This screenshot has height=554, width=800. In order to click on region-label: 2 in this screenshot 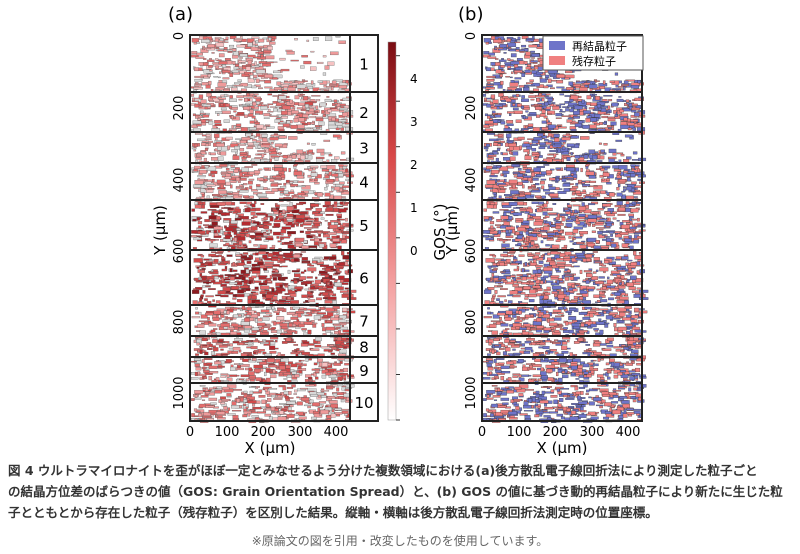, I will do `click(364, 113)`.